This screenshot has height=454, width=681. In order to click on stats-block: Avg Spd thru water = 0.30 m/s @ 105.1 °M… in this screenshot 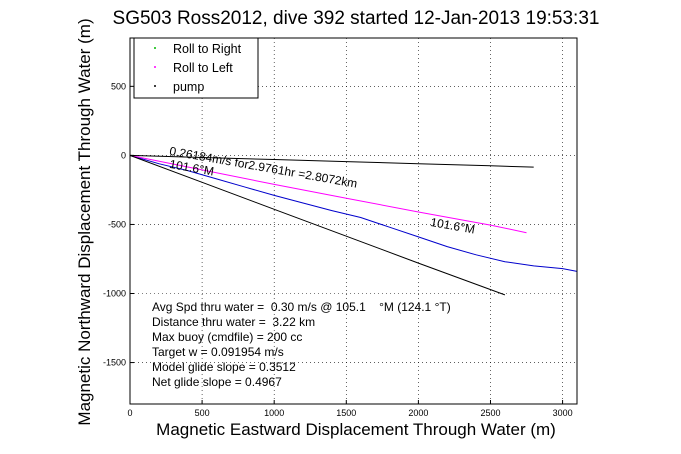, I will do `click(301, 344)`.